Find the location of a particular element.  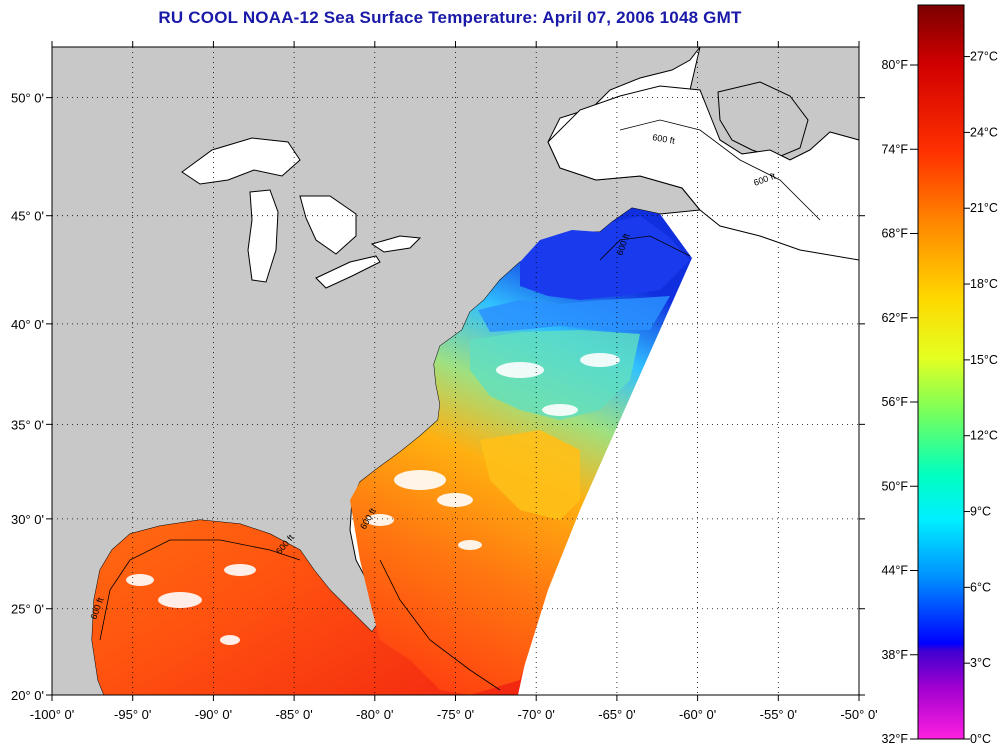

lon-tick-label: -55° 0' is located at coordinates (778, 714).